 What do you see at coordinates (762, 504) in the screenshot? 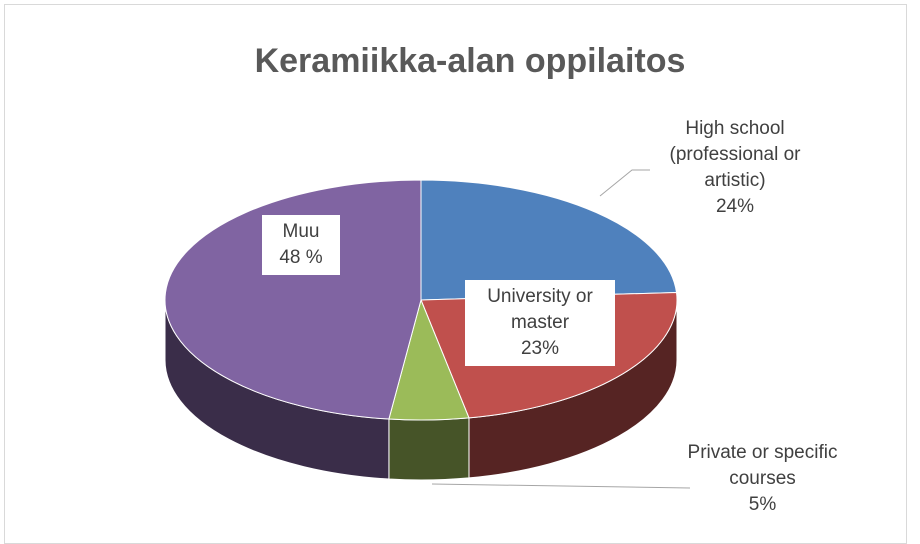
I see `label-value: 5%` at bounding box center [762, 504].